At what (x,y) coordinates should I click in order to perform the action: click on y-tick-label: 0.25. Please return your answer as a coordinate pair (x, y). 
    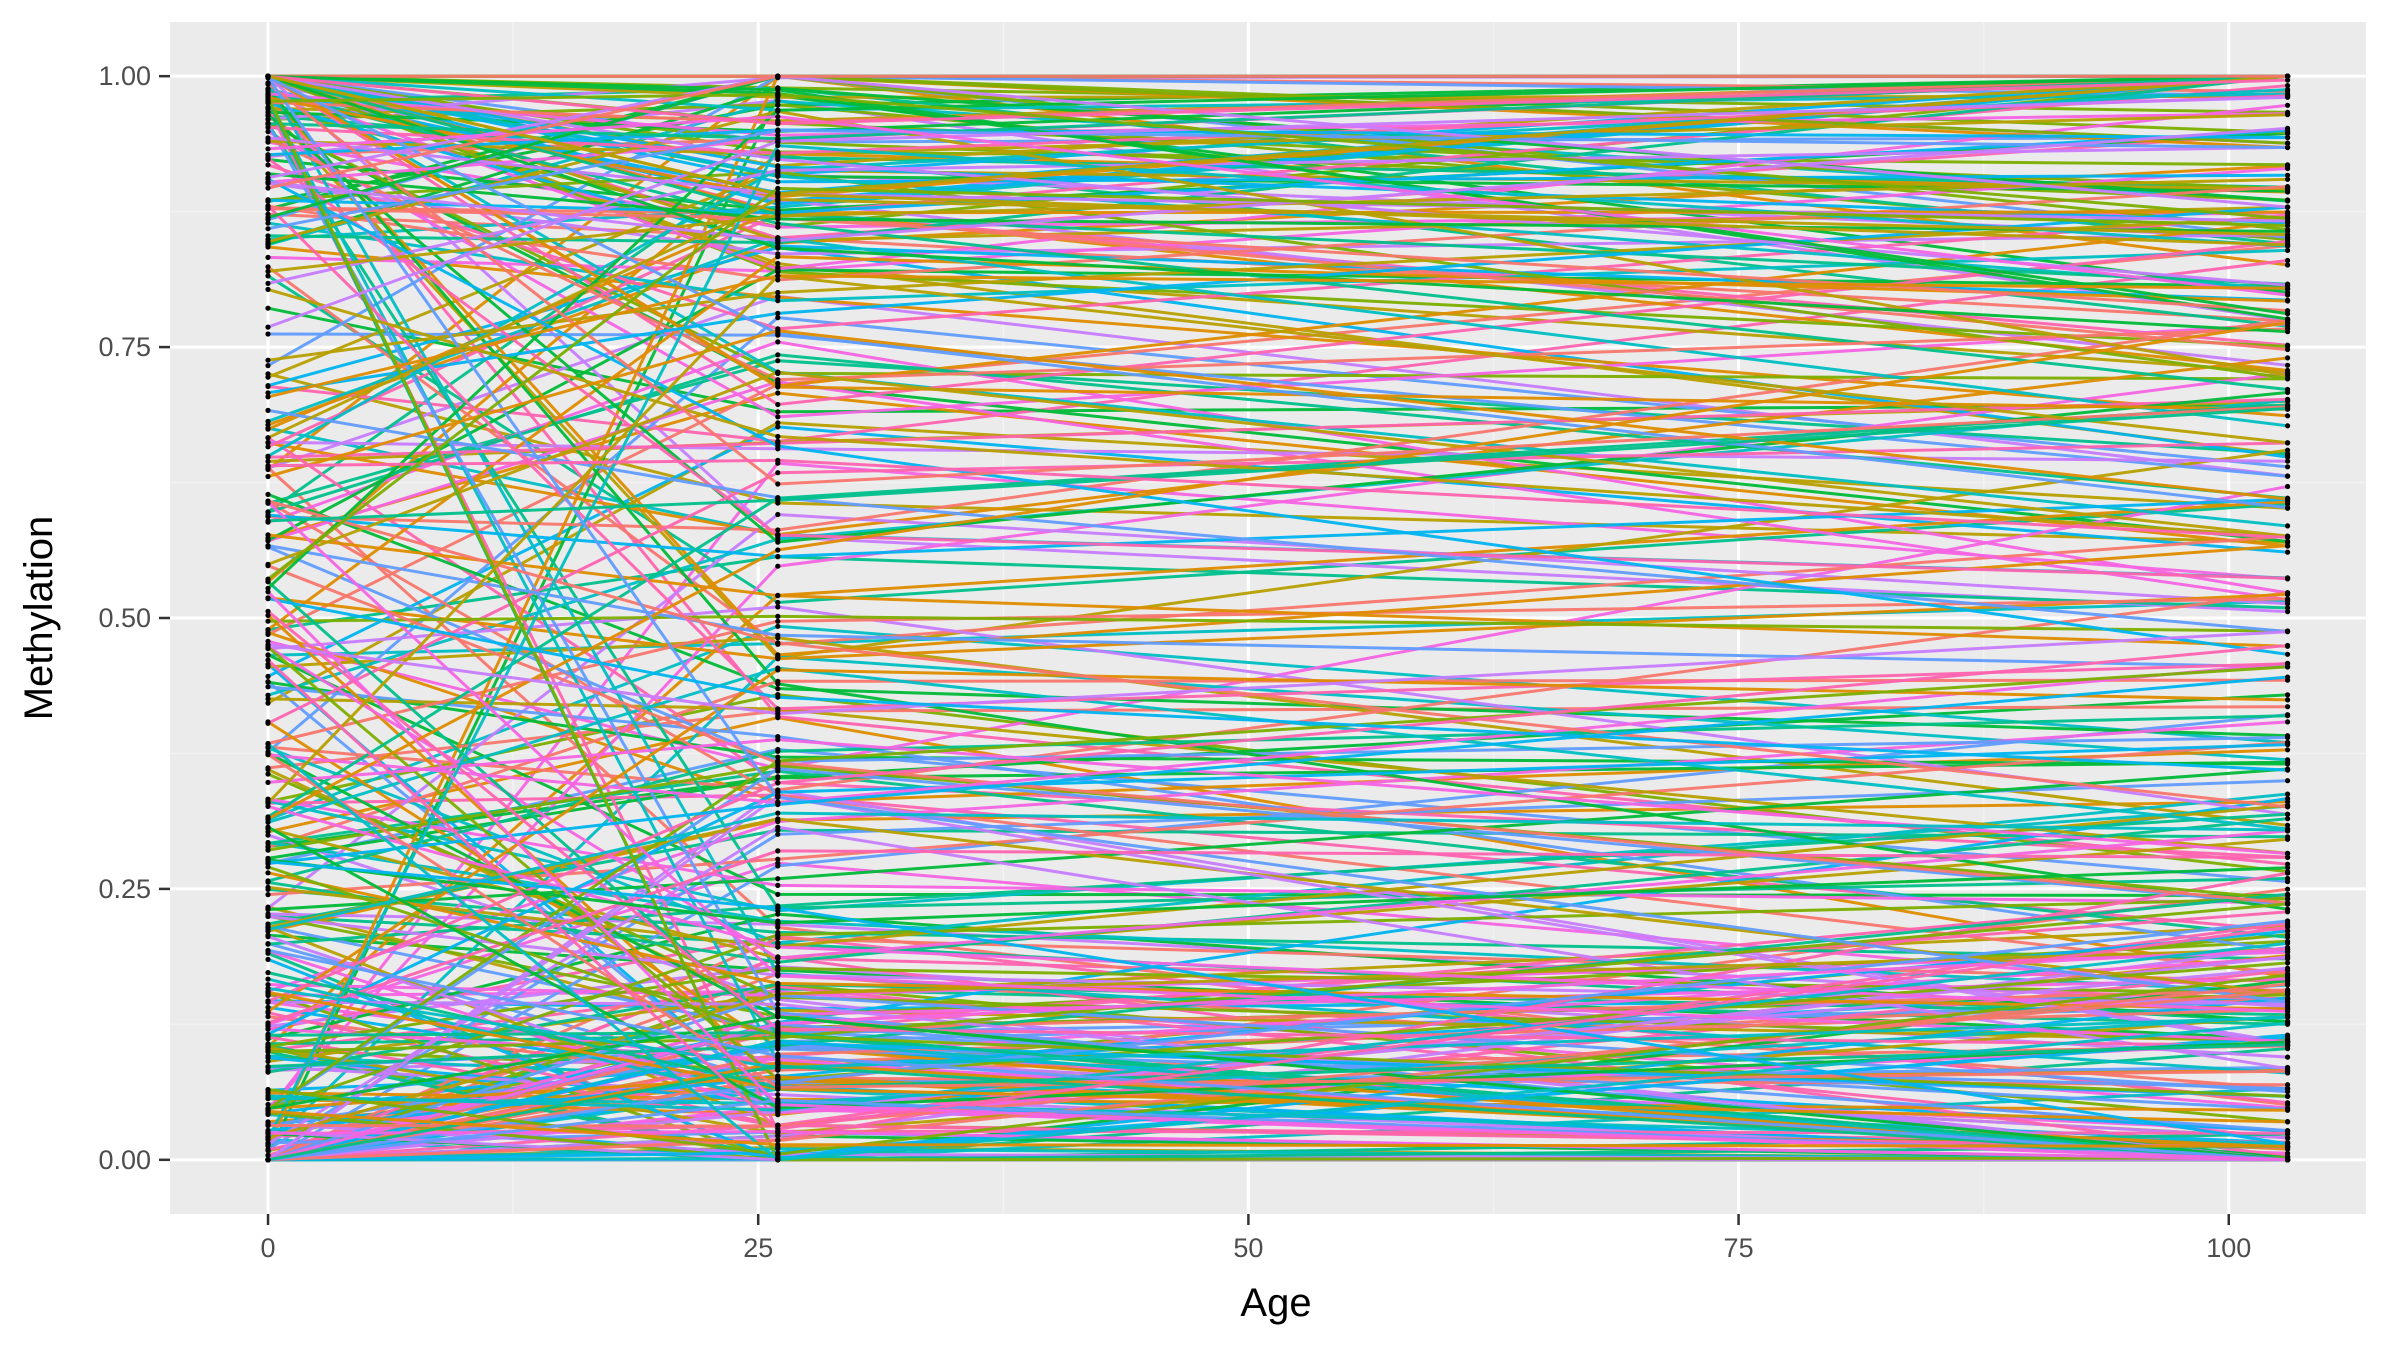
    Looking at the image, I should click on (124, 889).